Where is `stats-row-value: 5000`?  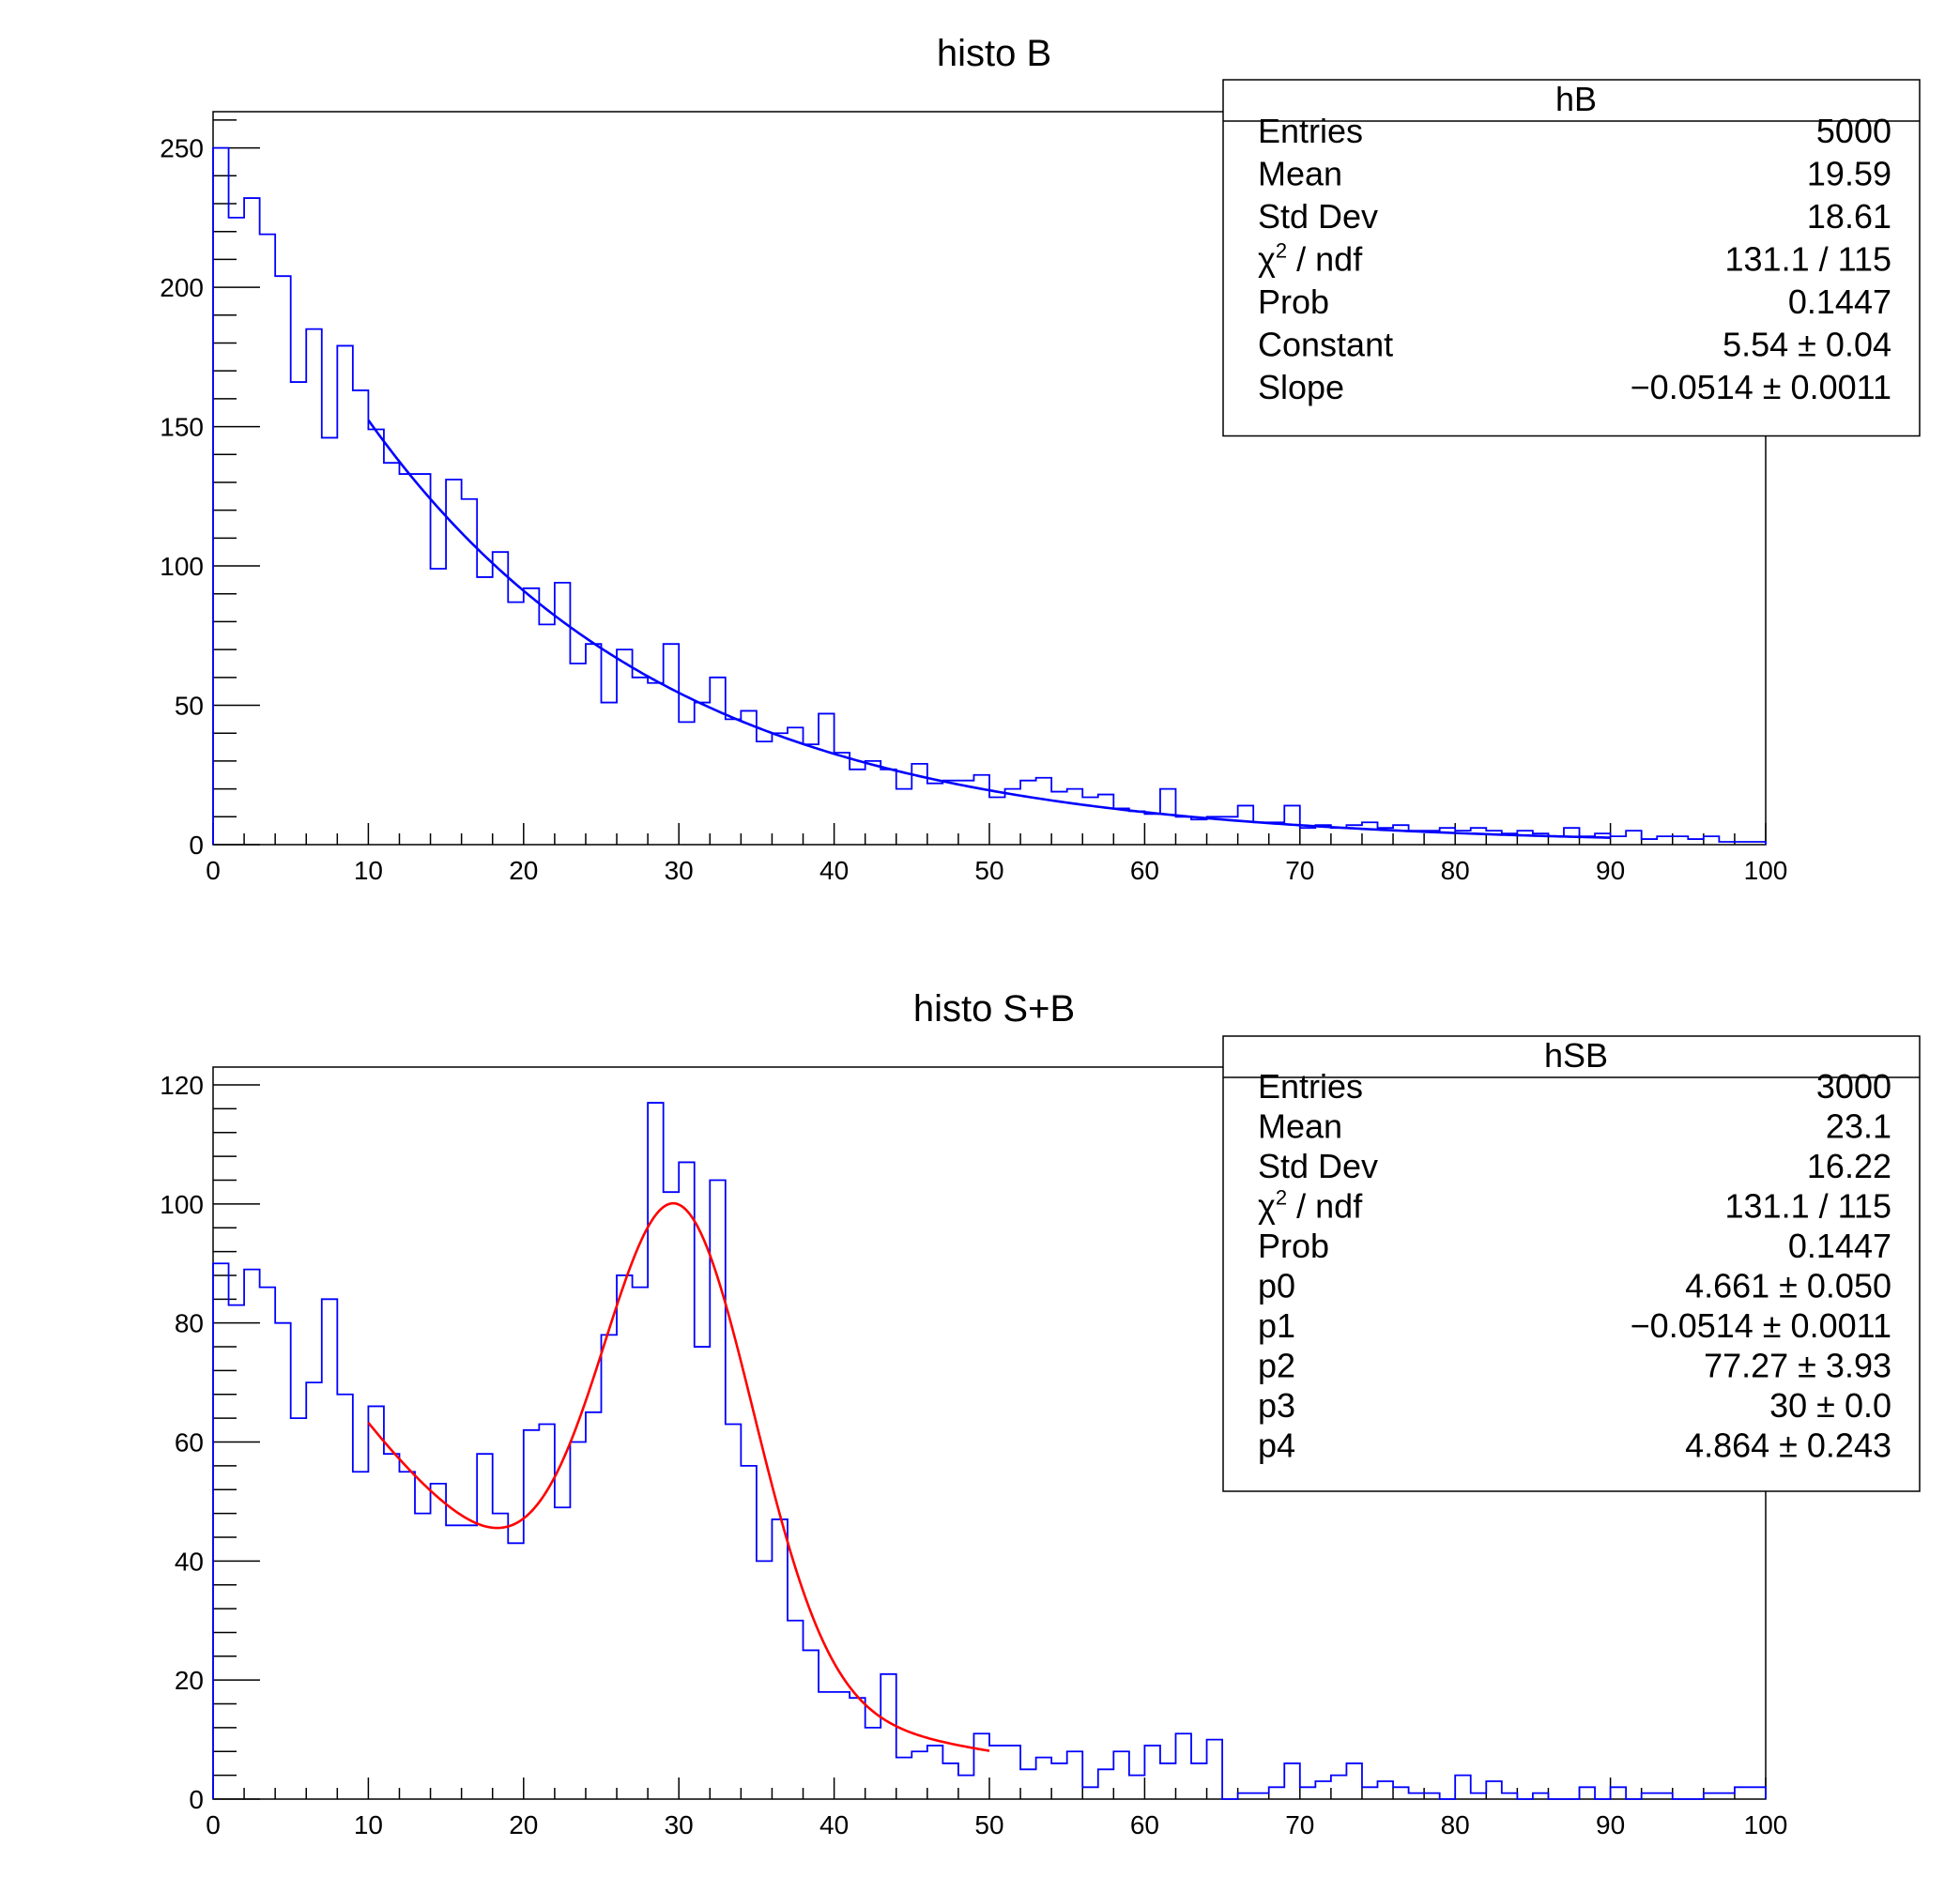
stats-row-value: 5000 is located at coordinates (1853, 131).